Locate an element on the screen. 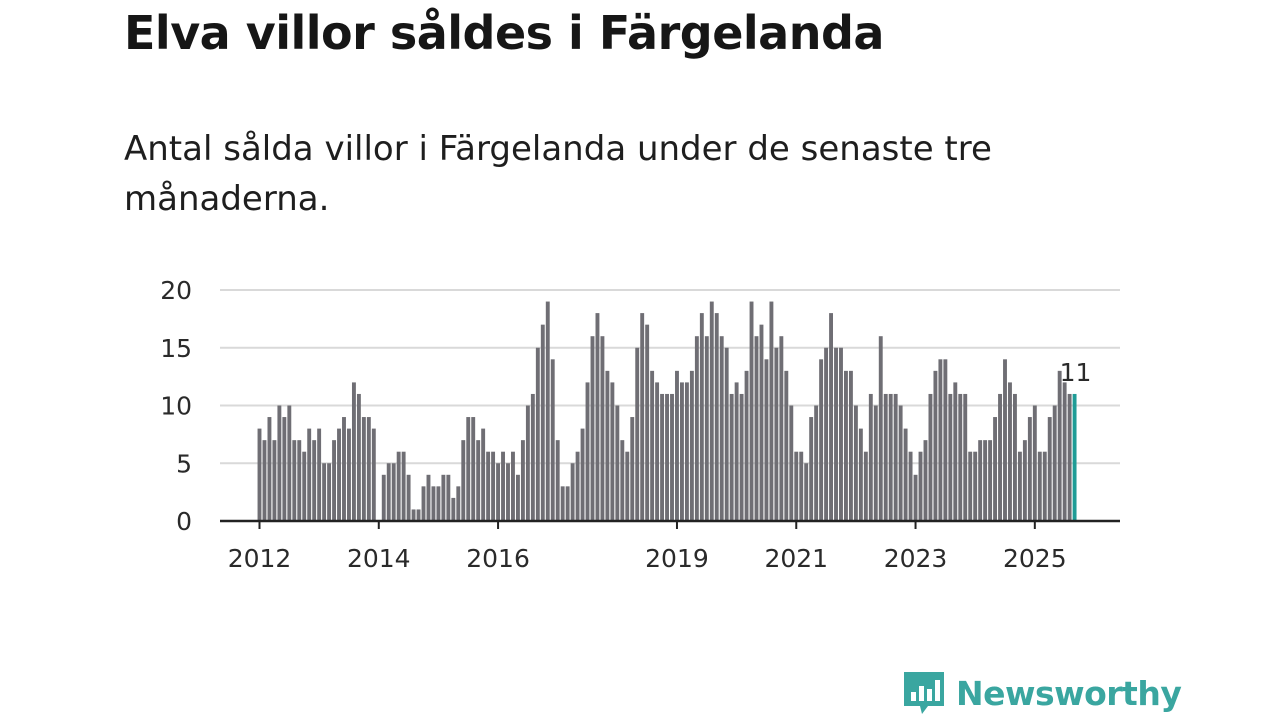  highlight-value-label: 11 is located at coordinates (1076, 372).